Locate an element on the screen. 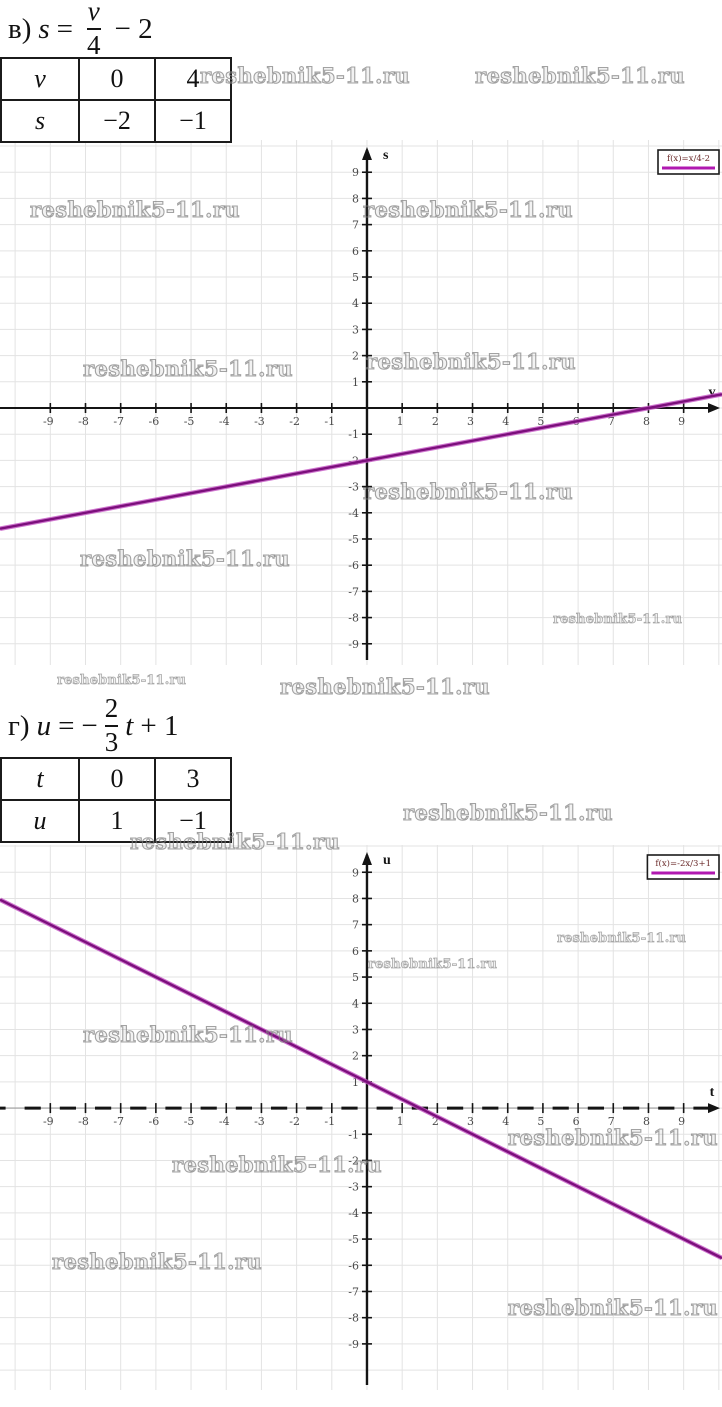  x-tick-label: -1 is located at coordinates (329, 421).